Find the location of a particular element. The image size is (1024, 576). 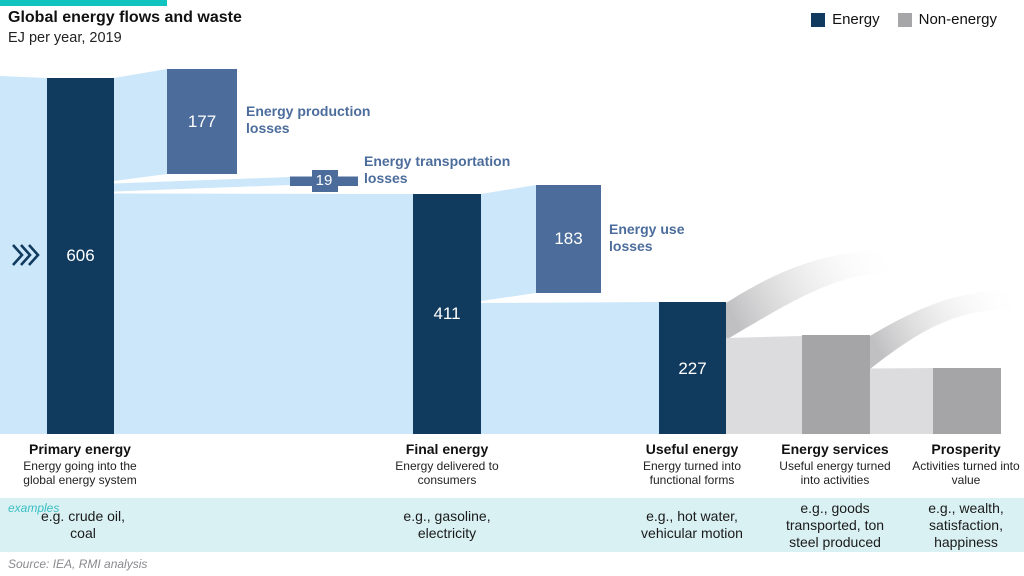

stage-desc: Activities turned into value is located at coordinates (966, 473).